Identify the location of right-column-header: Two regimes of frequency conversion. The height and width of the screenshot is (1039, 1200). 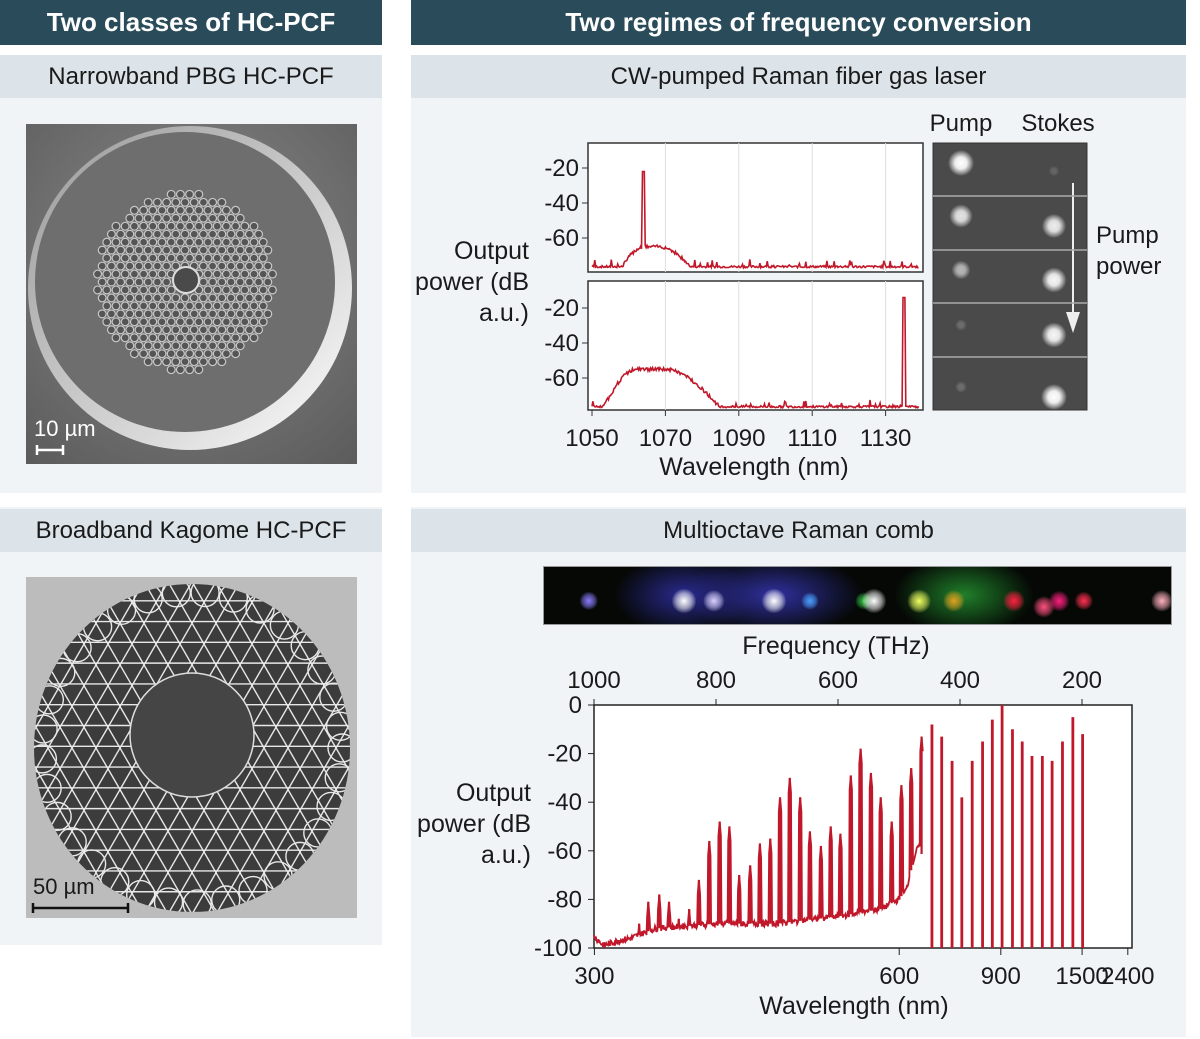
(798, 22).